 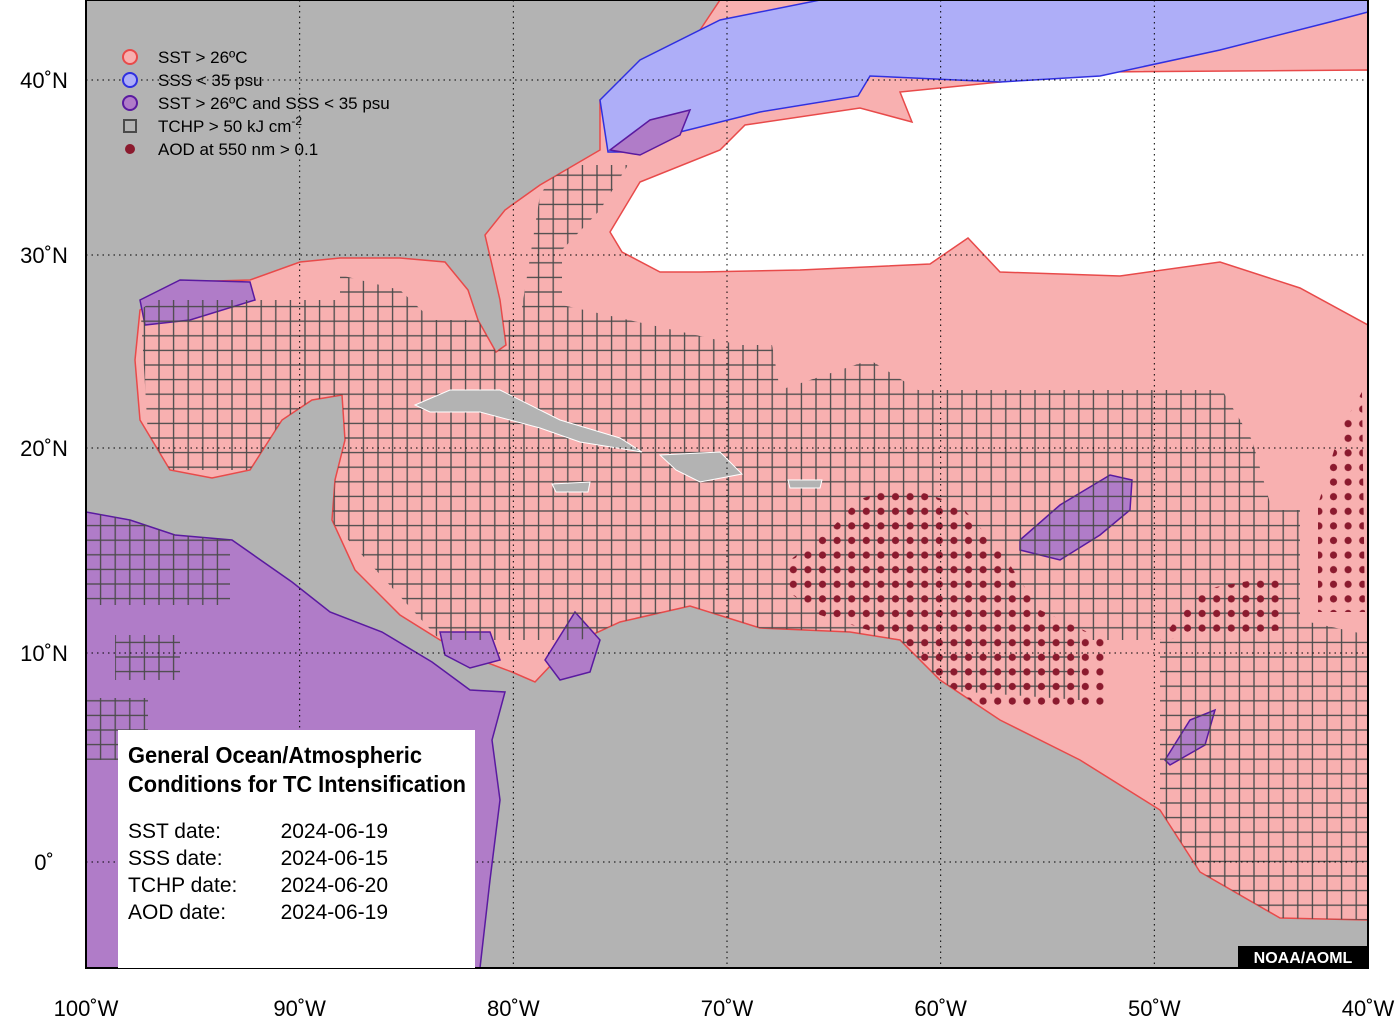 I want to click on credit: NOAA/AOML, so click(x=1303, y=958).